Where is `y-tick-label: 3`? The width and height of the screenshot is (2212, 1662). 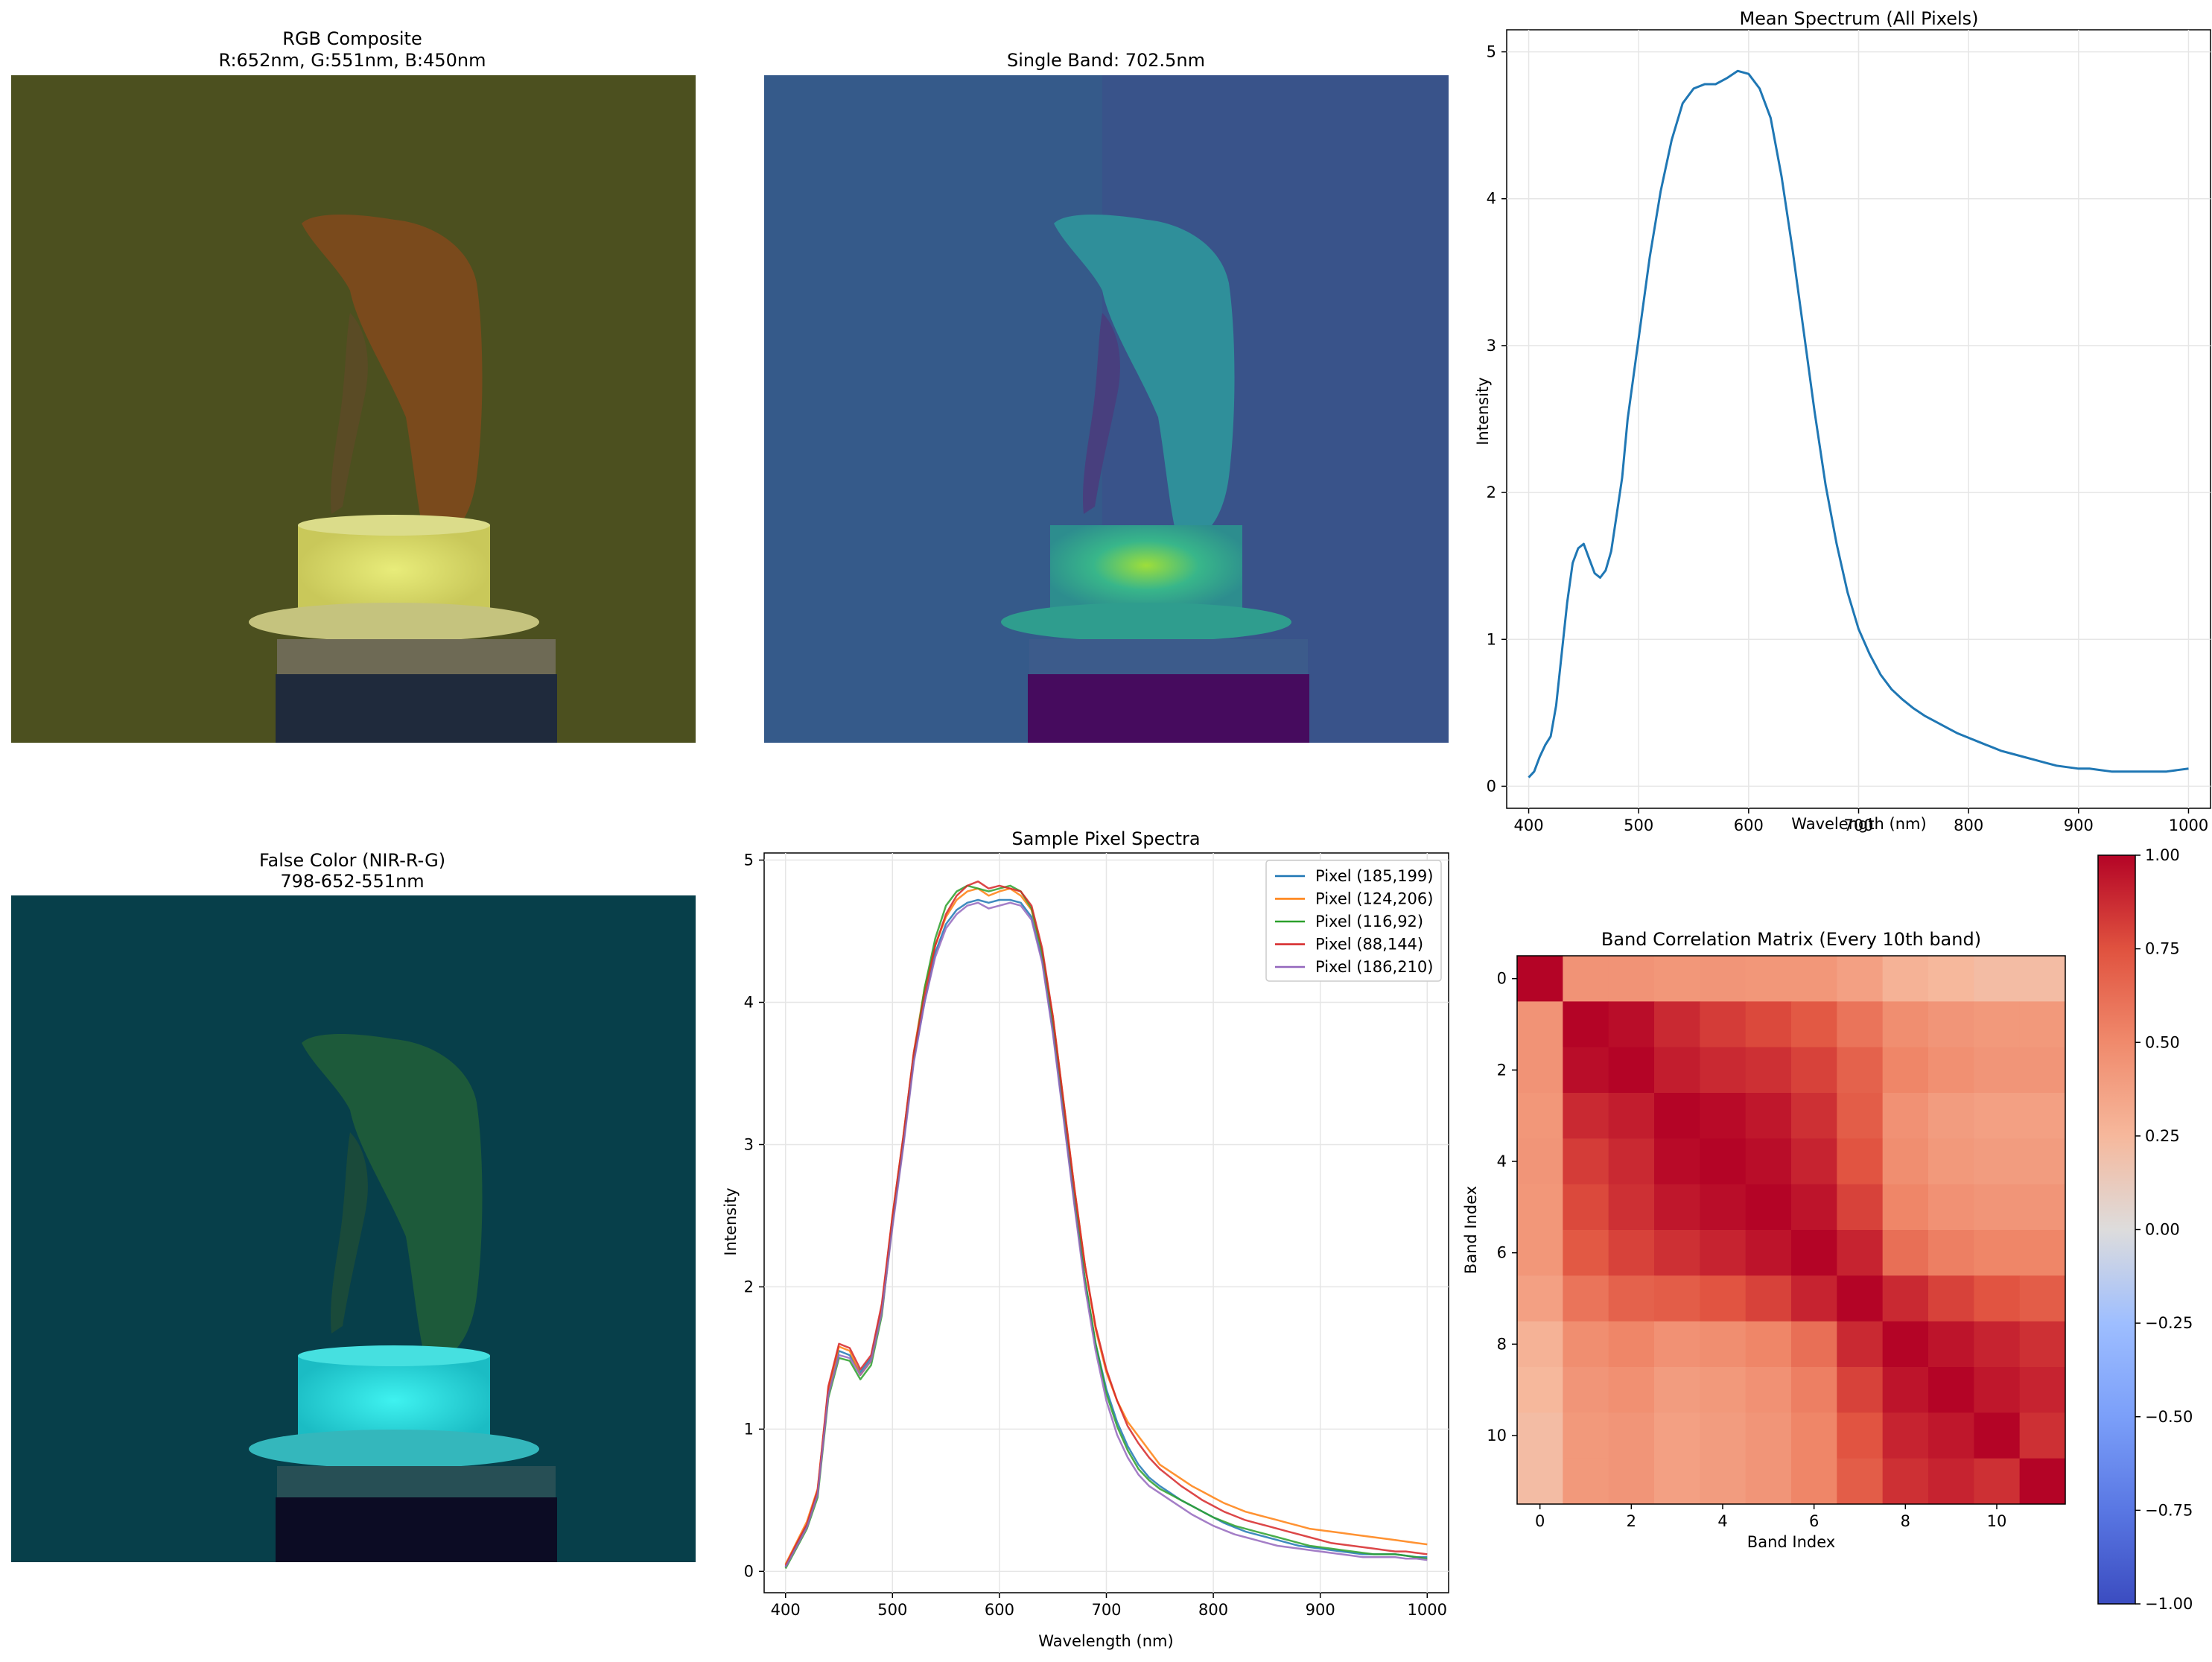
y-tick-label: 3 is located at coordinates (749, 1144).